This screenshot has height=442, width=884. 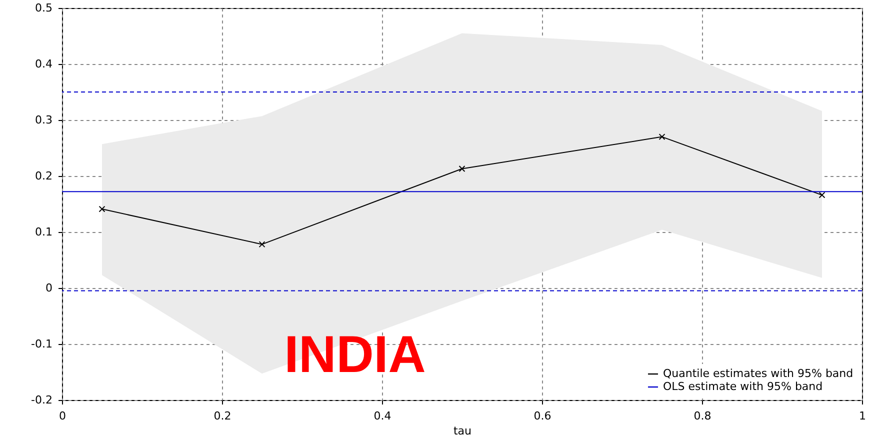 What do you see at coordinates (43, 8) in the screenshot?
I see `y-tick-label: 0.5` at bounding box center [43, 8].